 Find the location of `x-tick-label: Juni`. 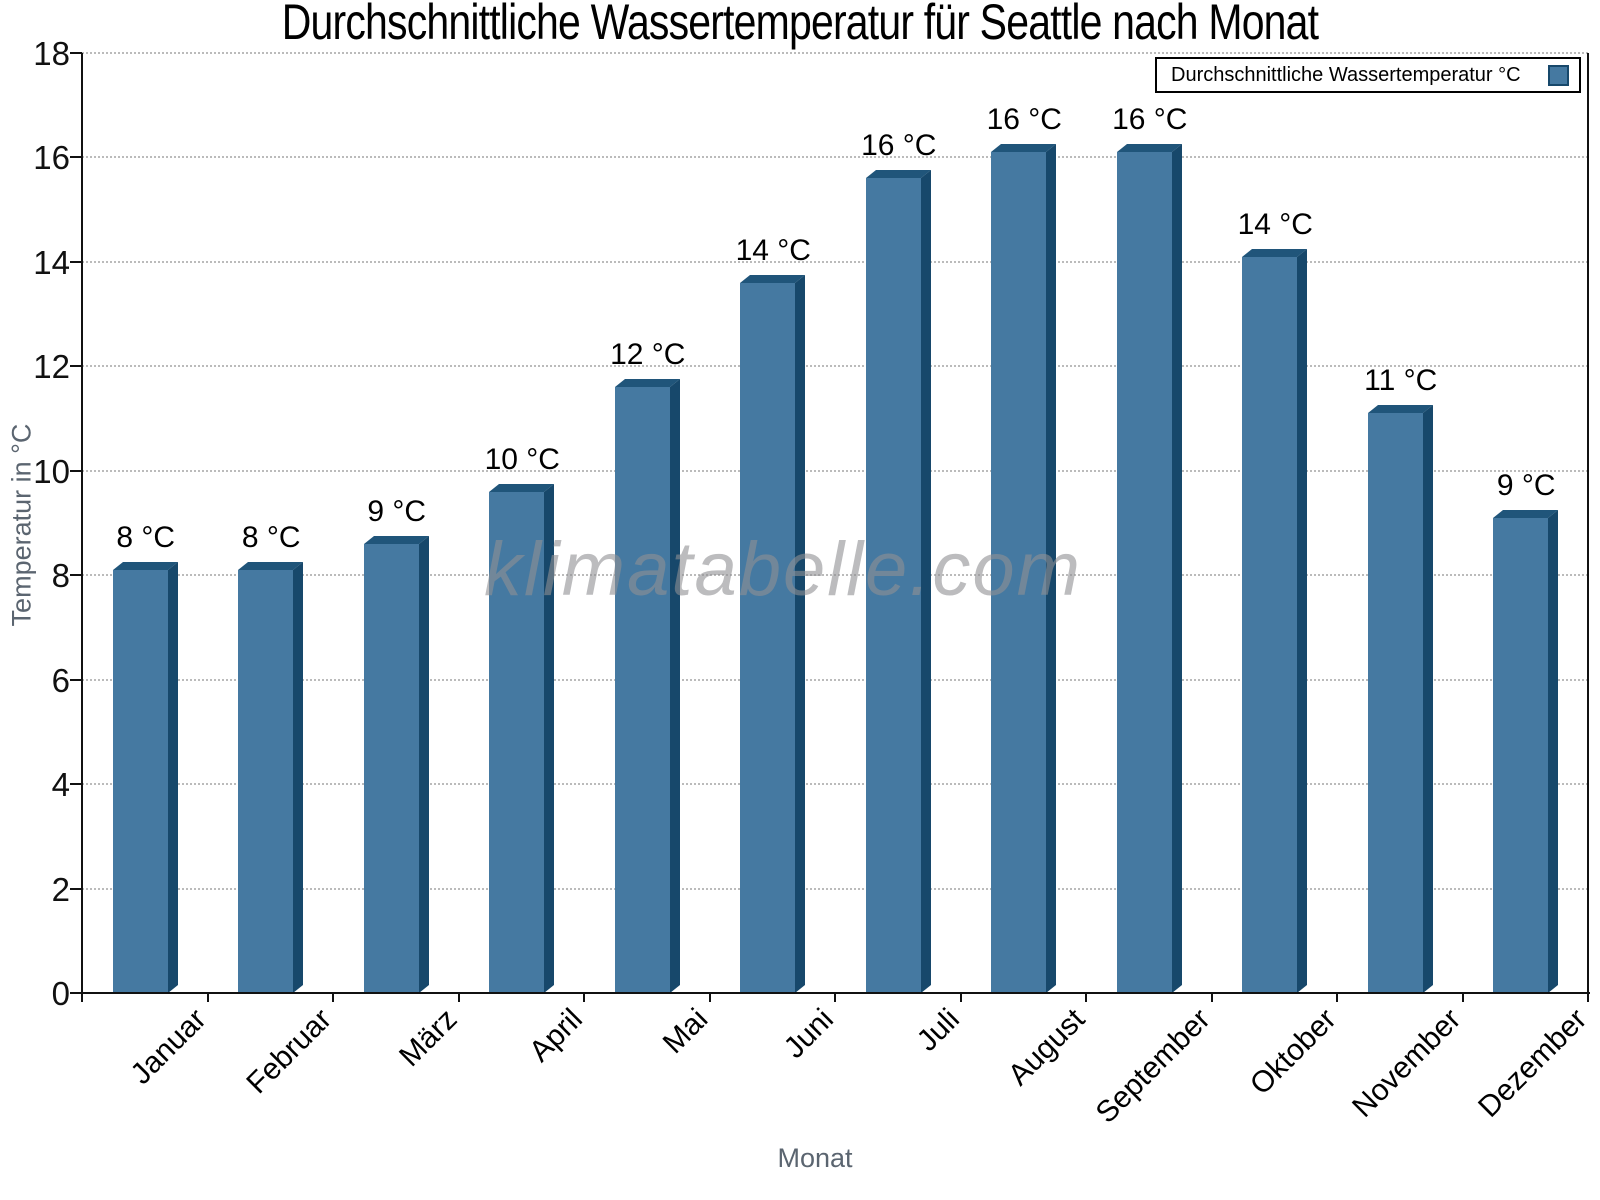

x-tick-label: Juni is located at coordinates (809, 1033).